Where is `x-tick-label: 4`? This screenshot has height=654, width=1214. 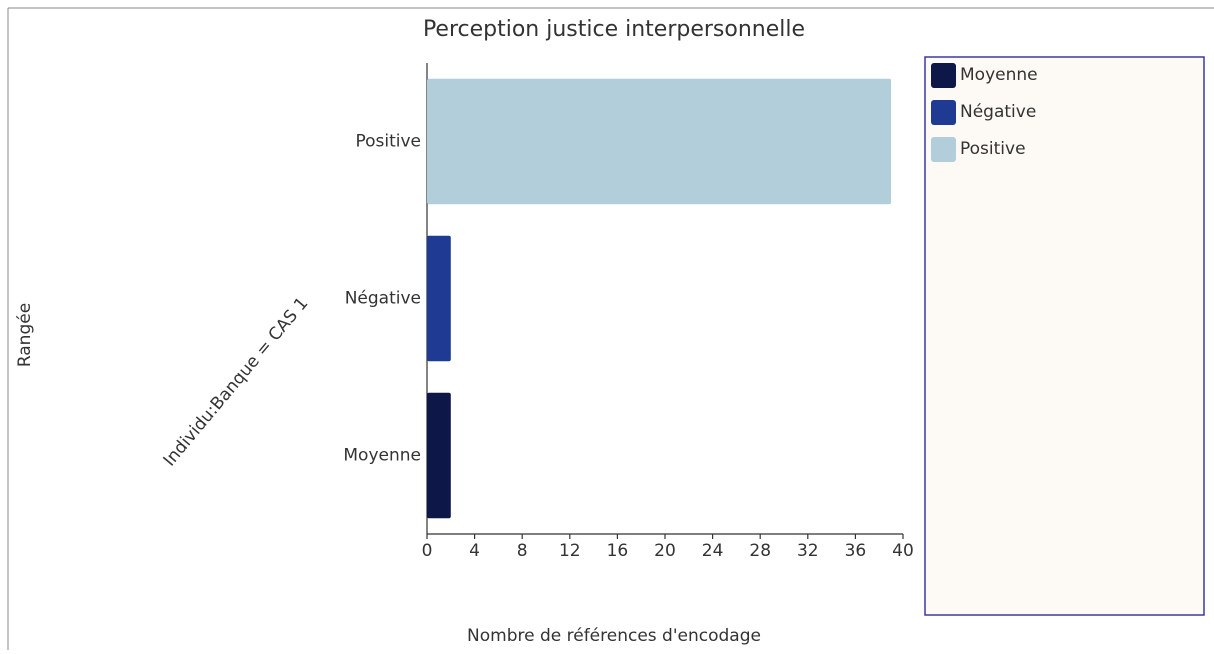 x-tick-label: 4 is located at coordinates (474, 551).